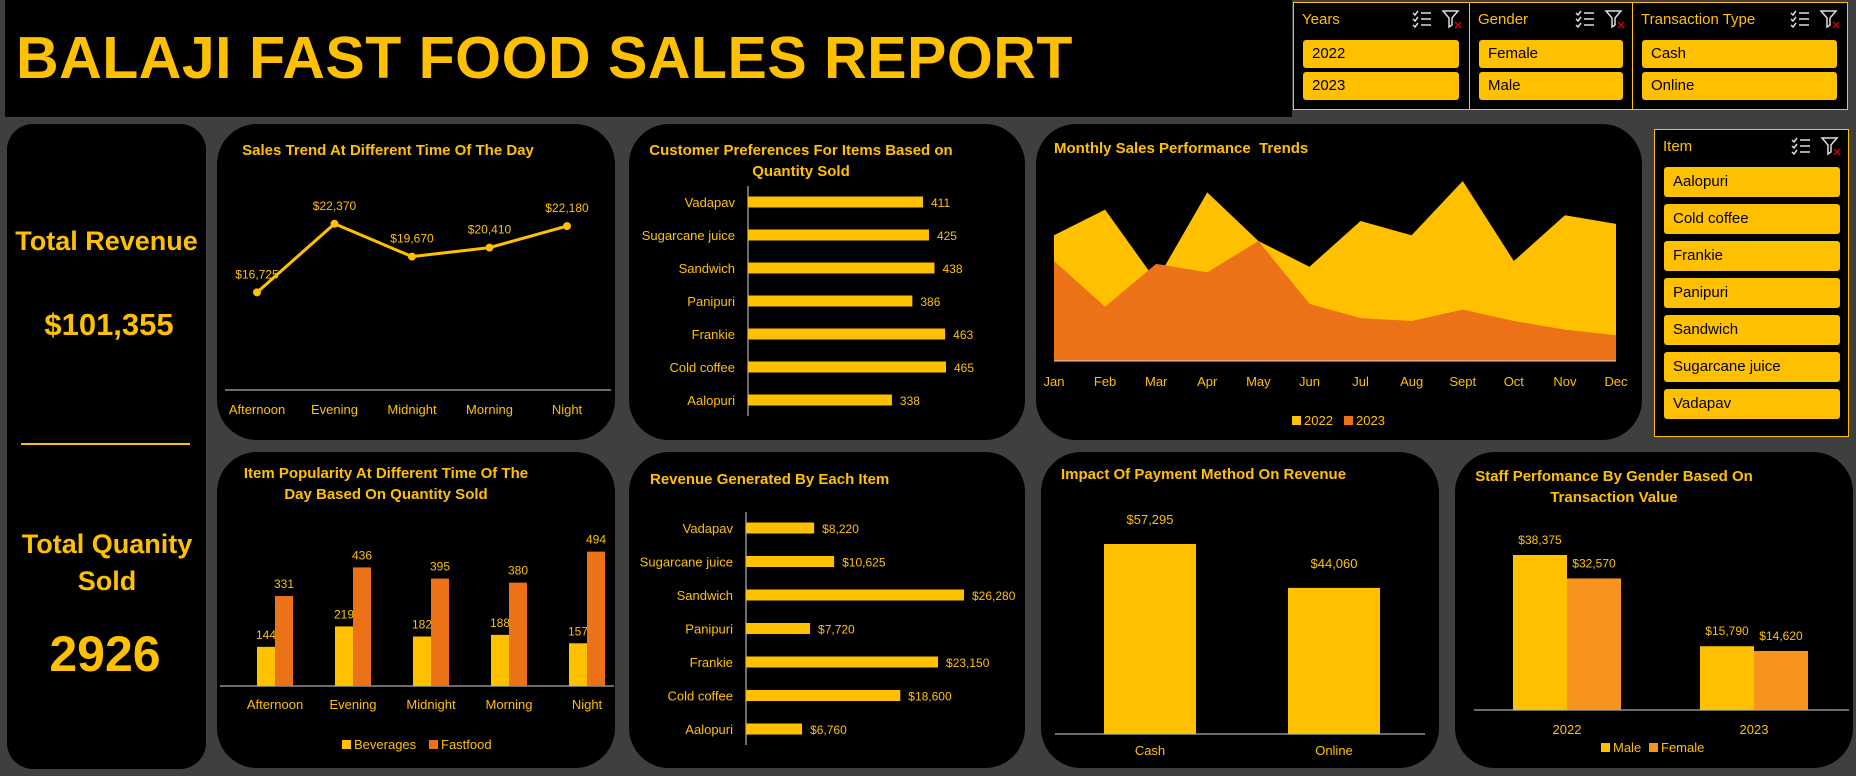 The width and height of the screenshot is (1856, 776). I want to click on title-revenue-by-item: Revenue Generated By Each Item, so click(770, 479).